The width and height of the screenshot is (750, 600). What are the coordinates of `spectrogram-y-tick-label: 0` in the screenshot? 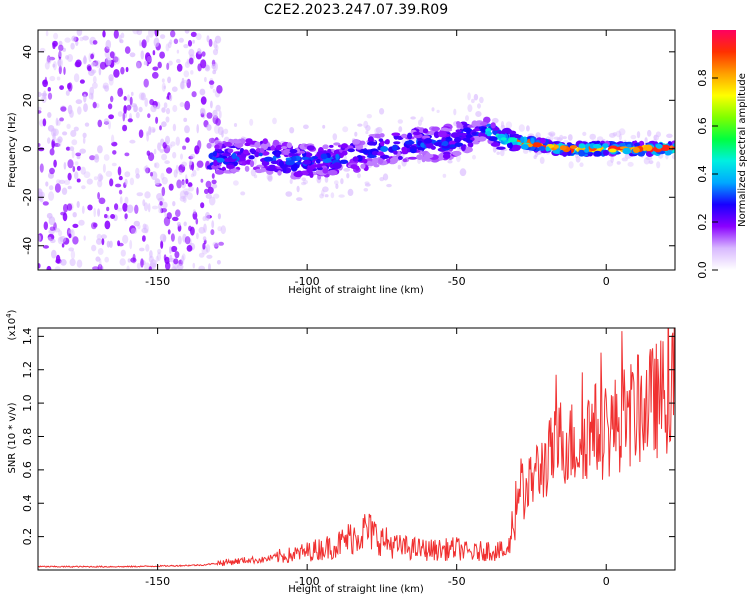 It's located at (27, 148).